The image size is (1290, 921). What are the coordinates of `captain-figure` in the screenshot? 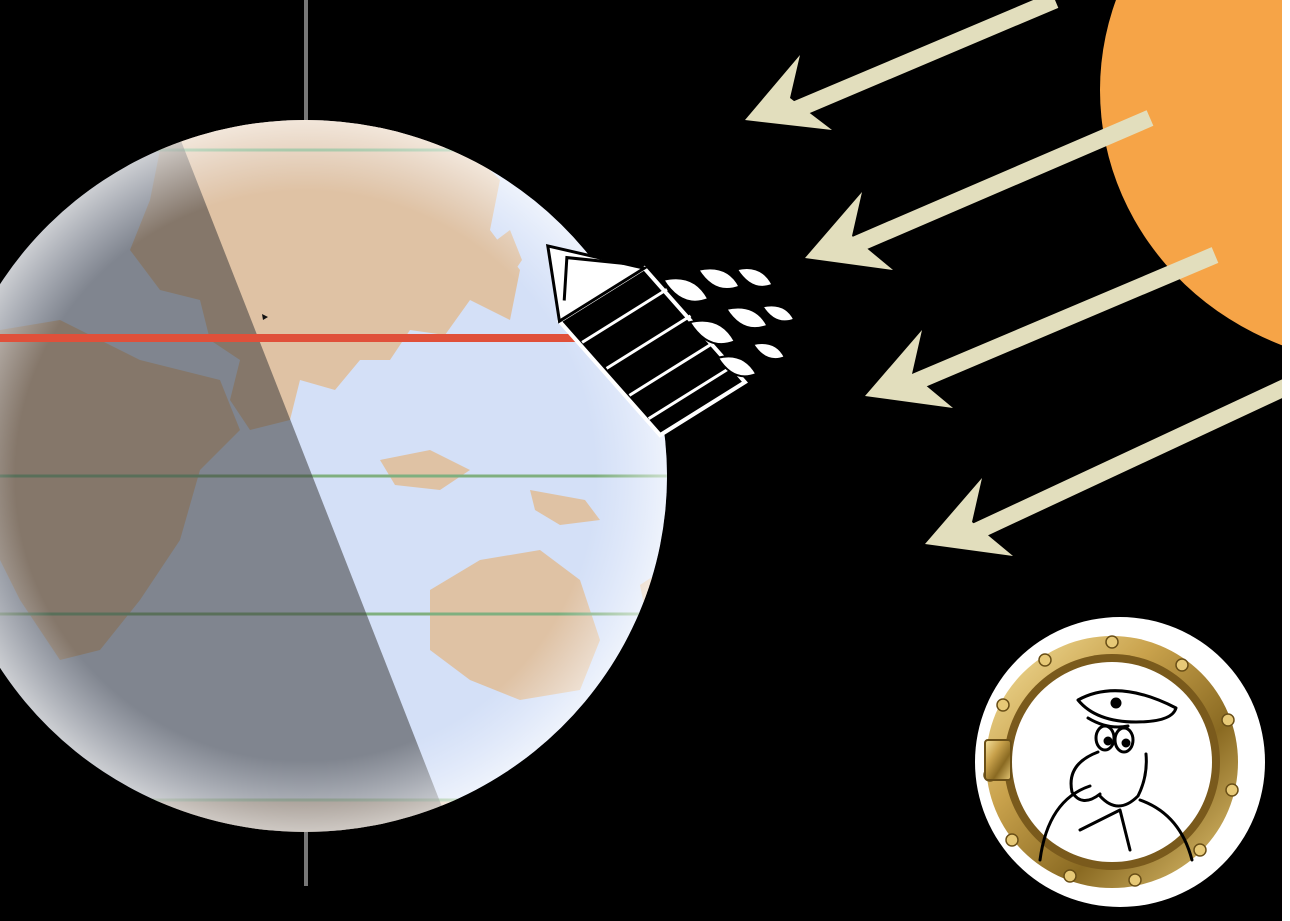 It's located at (1116, 775).